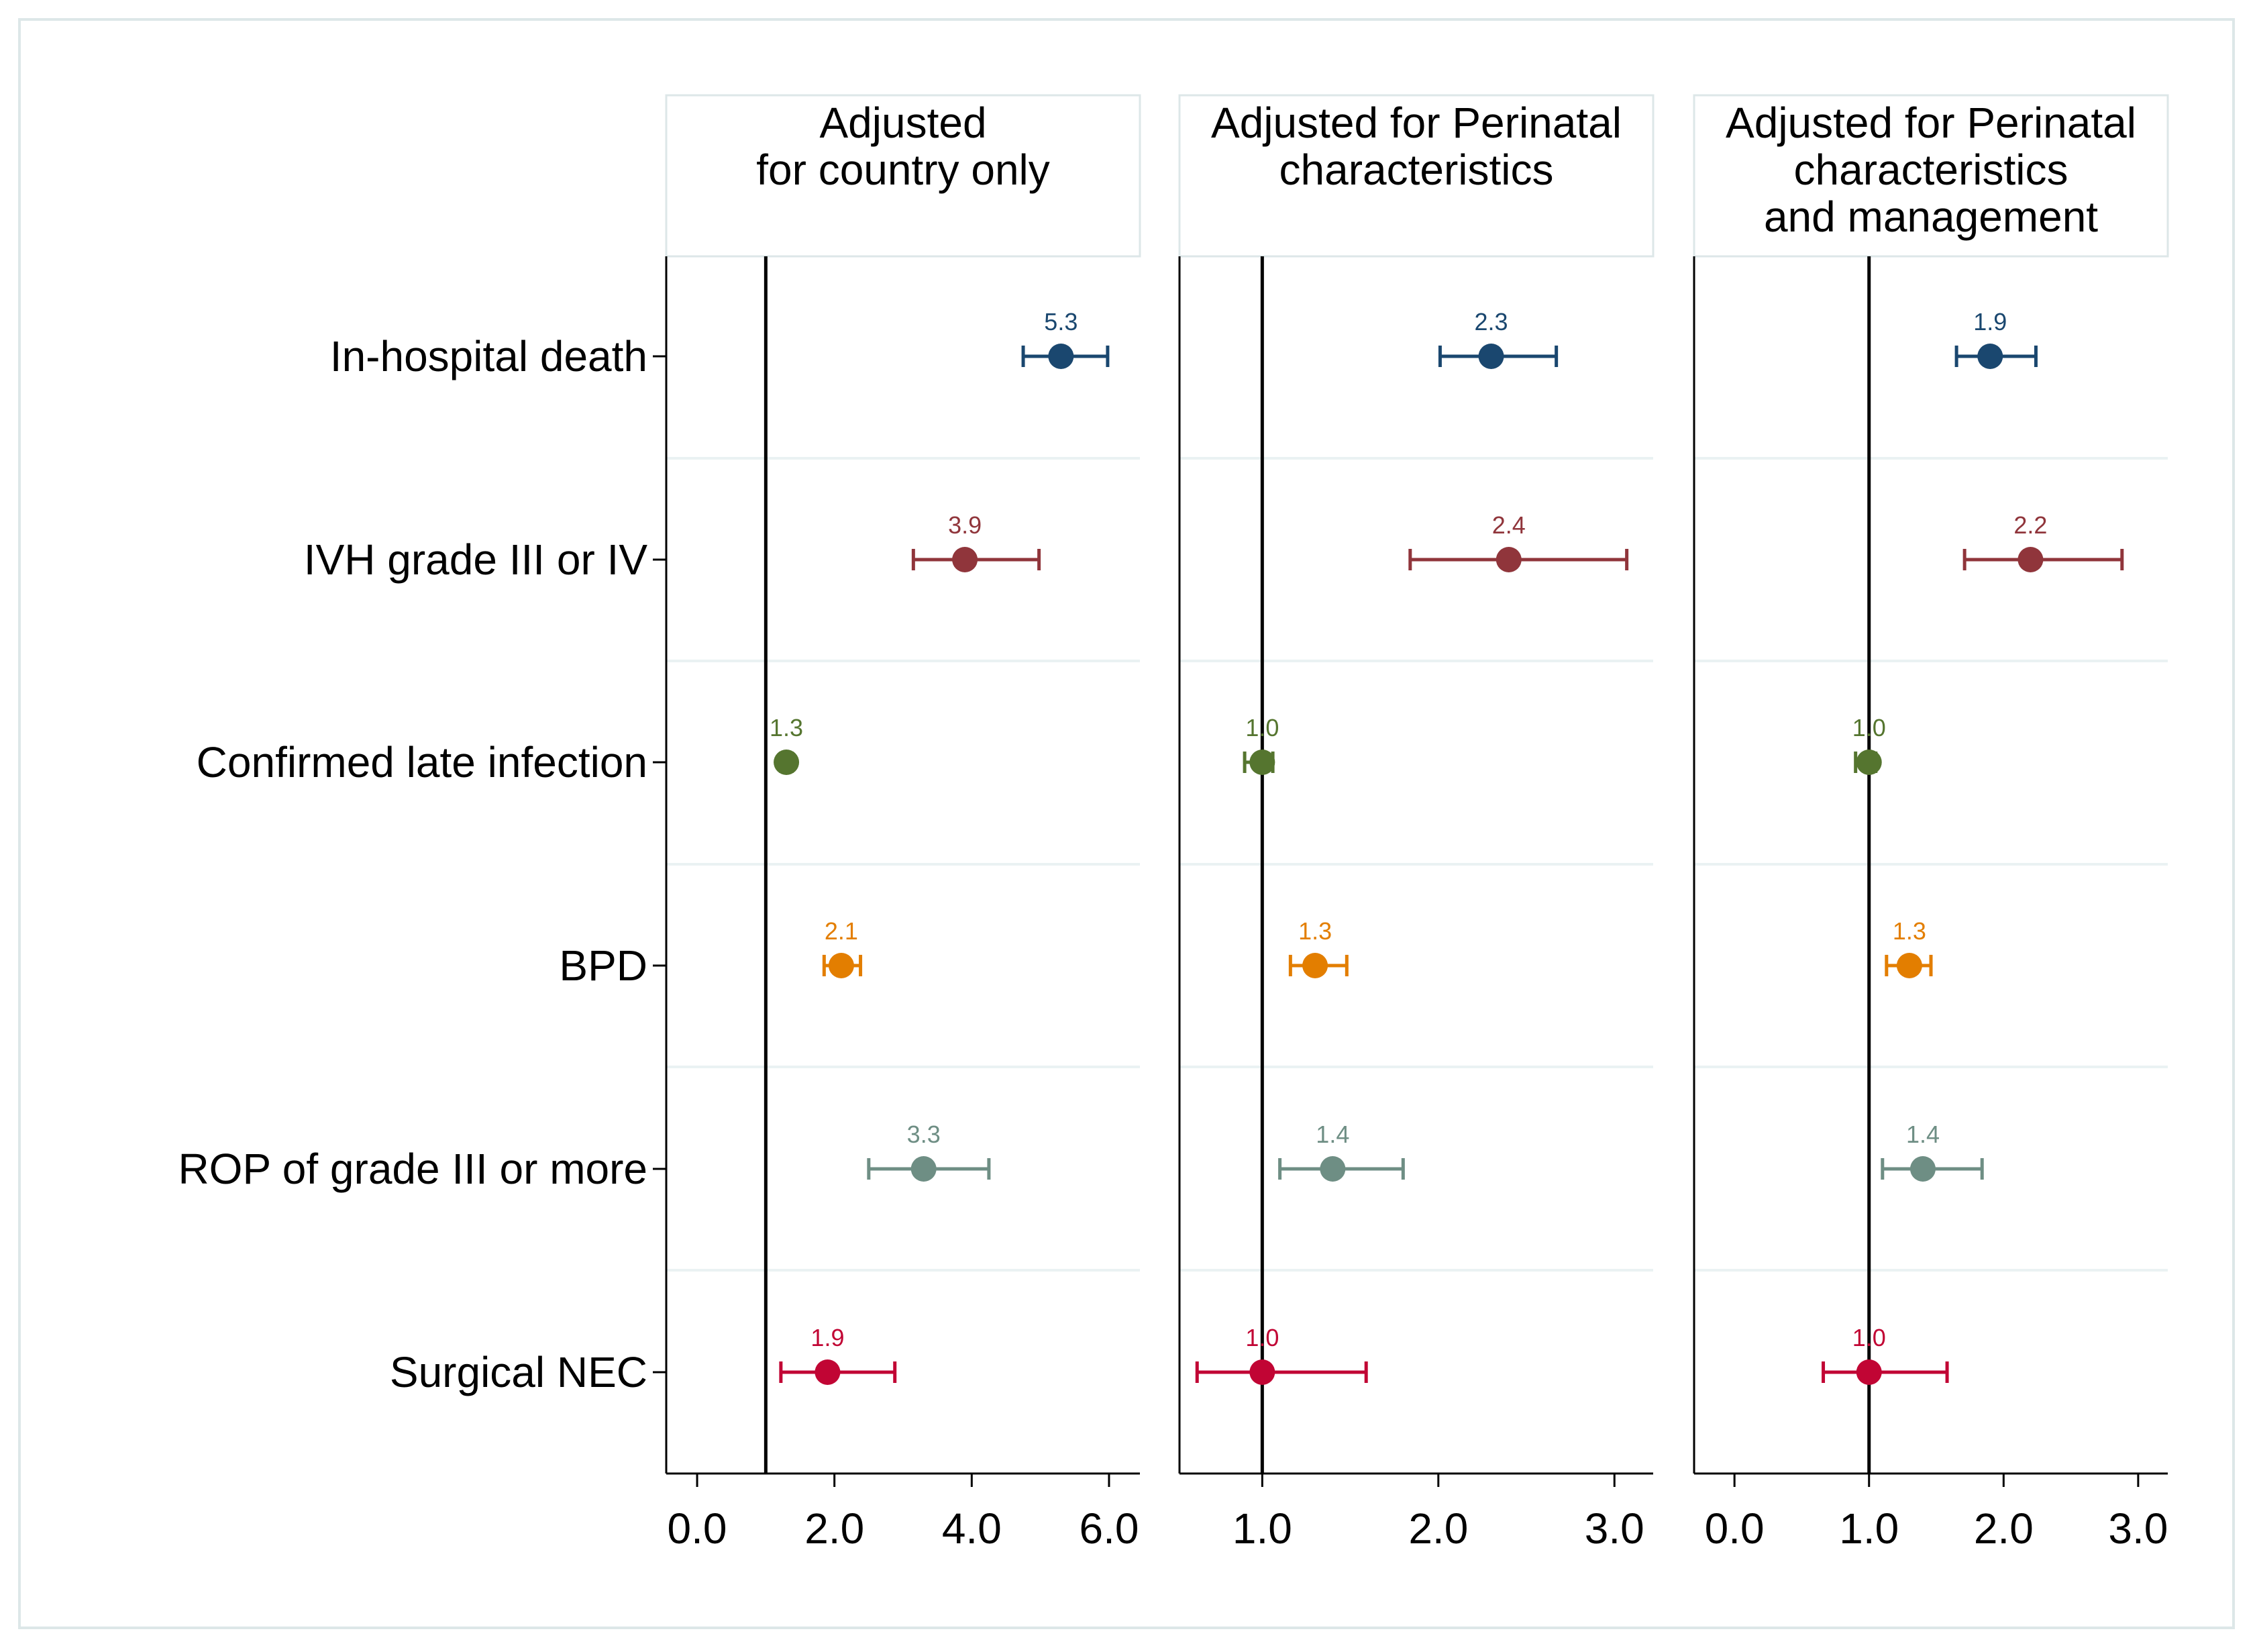 Image resolution: width=2255 pixels, height=1652 pixels. Describe the element at coordinates (787, 762) in the screenshot. I see `panel-1-confirmed-late-infection-point` at that location.